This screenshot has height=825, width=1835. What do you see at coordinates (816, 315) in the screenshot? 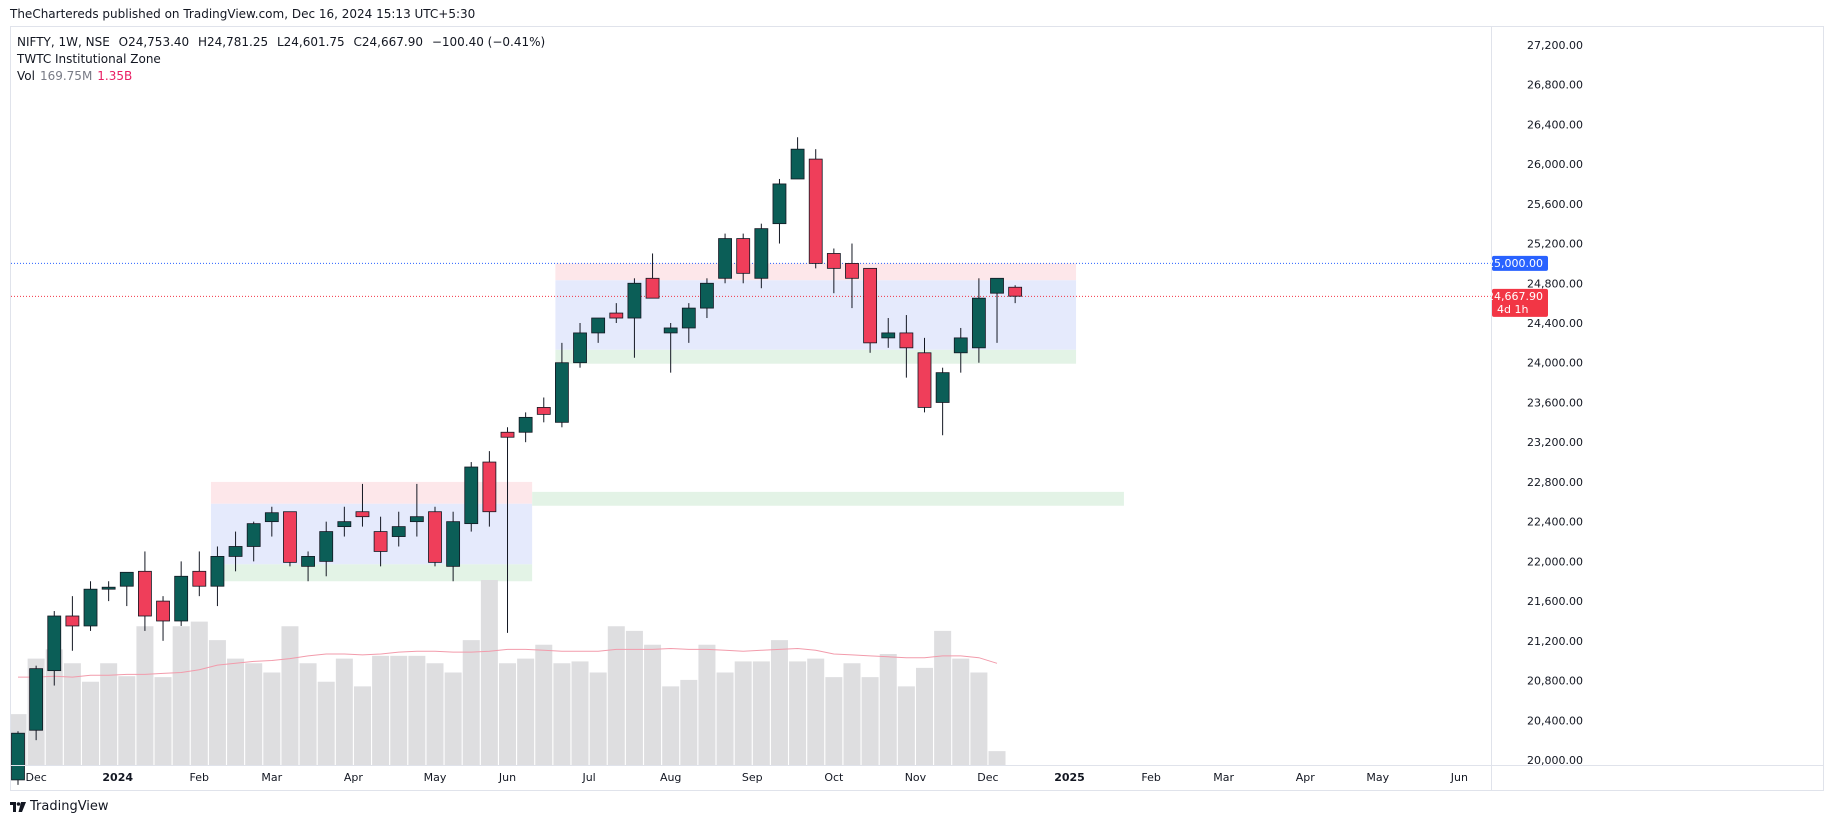
I see `zone-2-body` at bounding box center [816, 315].